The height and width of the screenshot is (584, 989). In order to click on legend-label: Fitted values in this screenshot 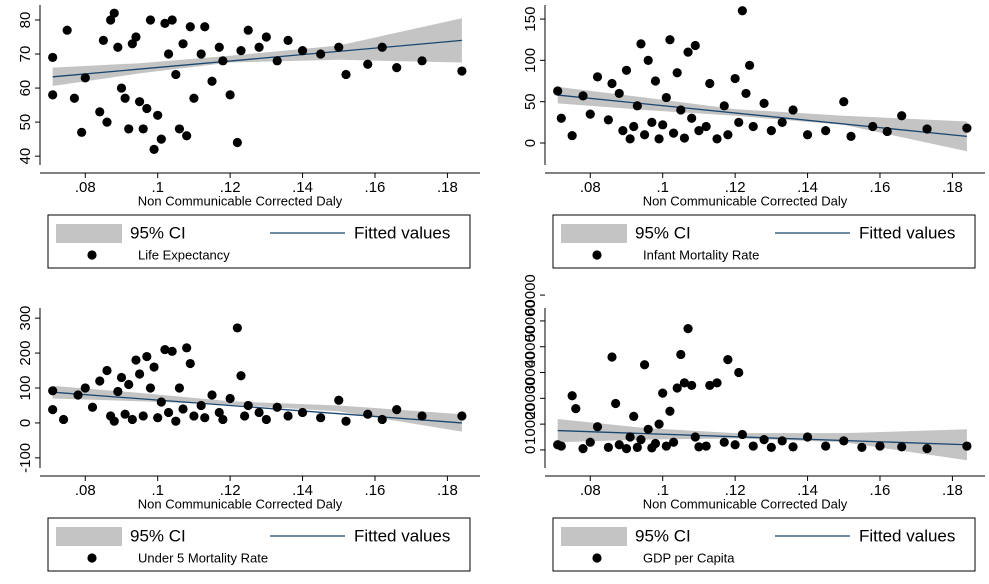, I will do `click(907, 232)`.